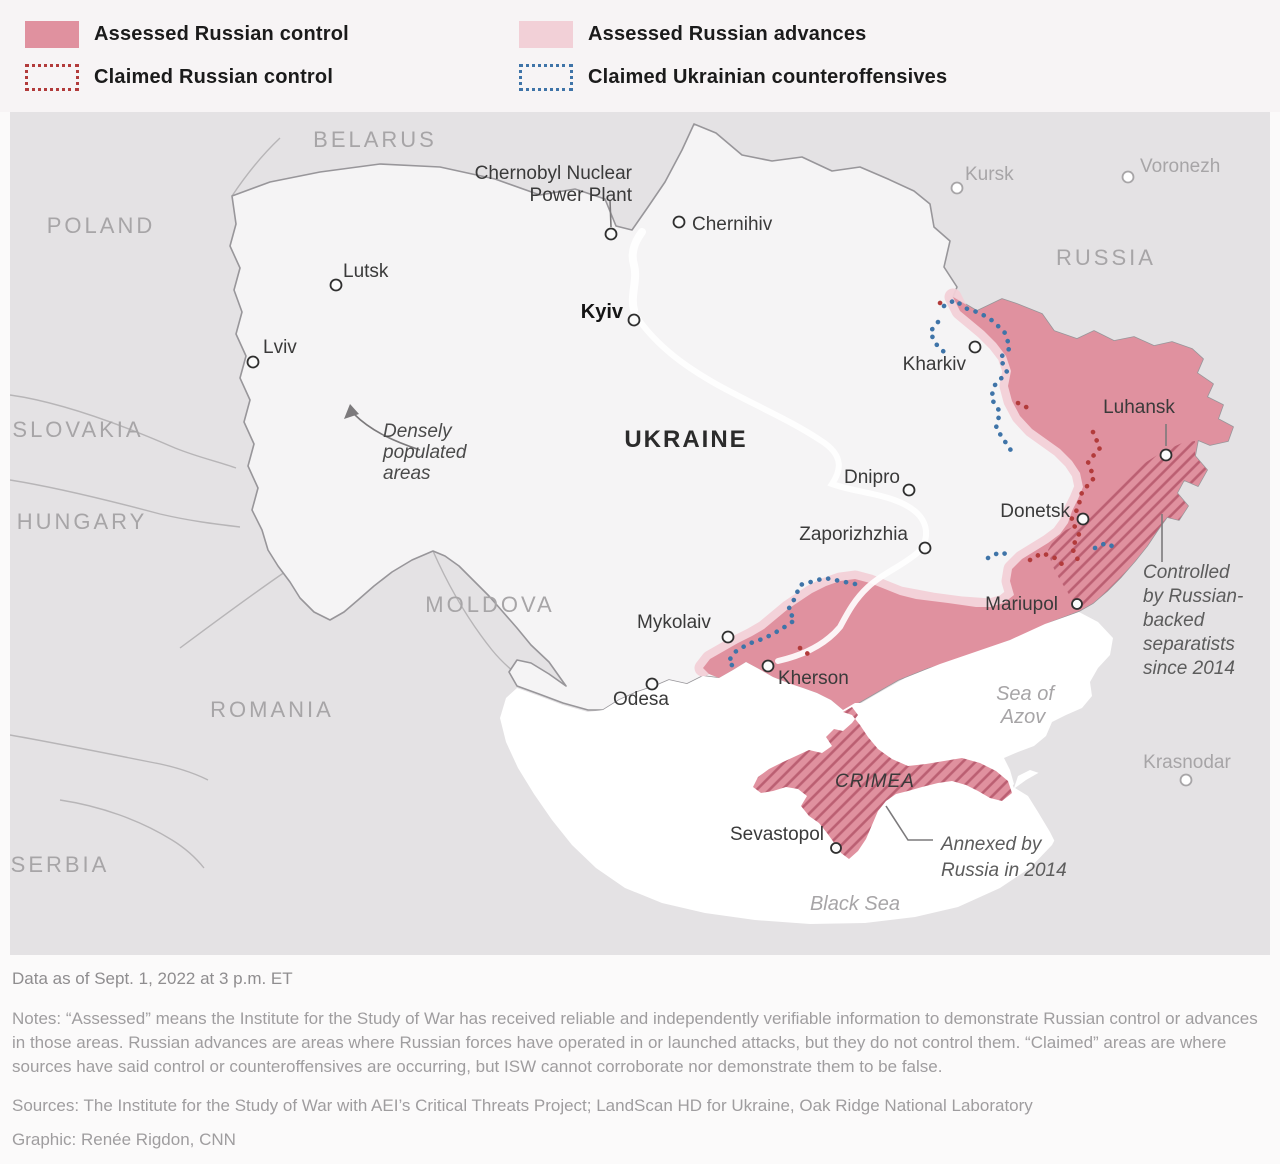 The width and height of the screenshot is (1280, 1164). What do you see at coordinates (685, 439) in the screenshot?
I see `country-label-ukraine: UKRAINE` at bounding box center [685, 439].